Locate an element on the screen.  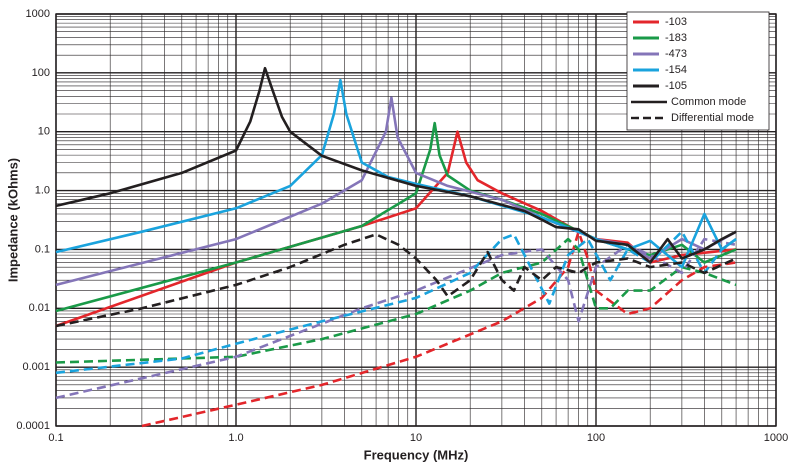
y-axis-title: Impedance (kOhms) is located at coordinates (12, 220).